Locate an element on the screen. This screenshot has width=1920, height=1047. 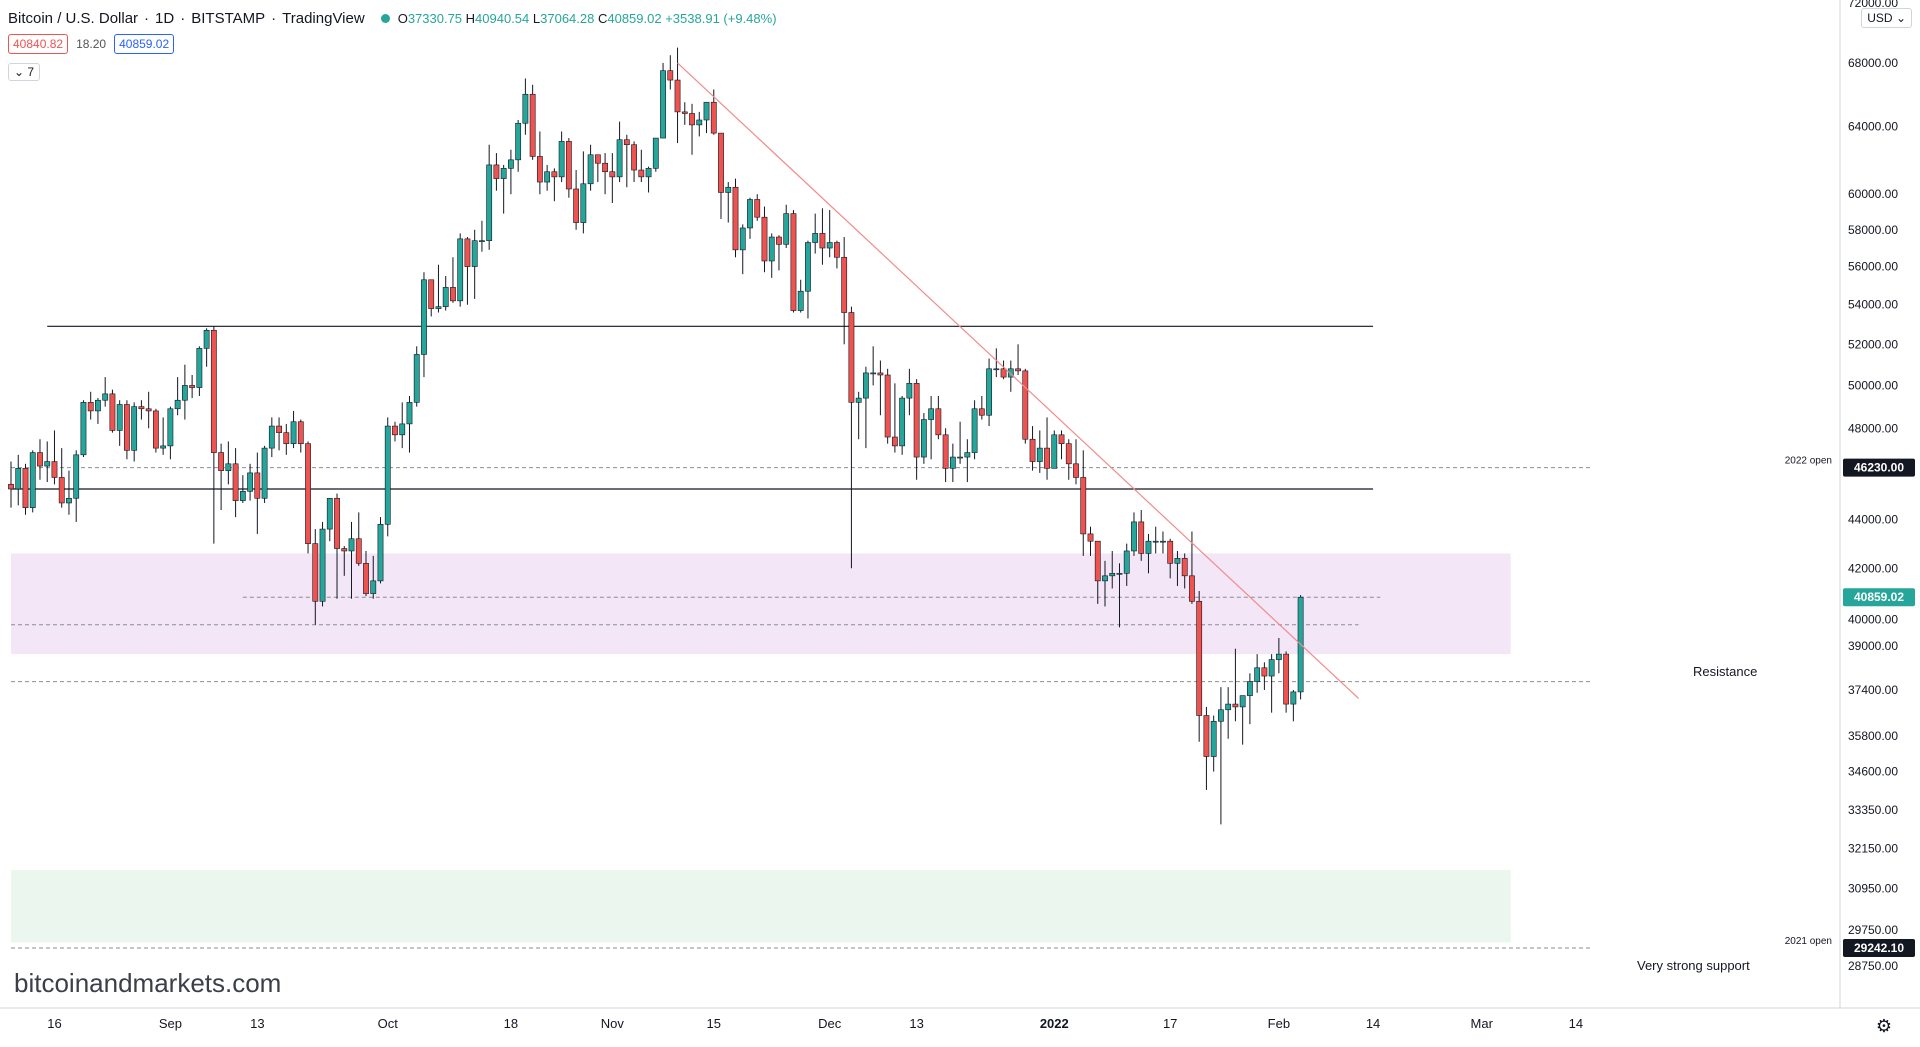
symbol-name: Bitcoin / U.S. Dollar is located at coordinates (73, 18).